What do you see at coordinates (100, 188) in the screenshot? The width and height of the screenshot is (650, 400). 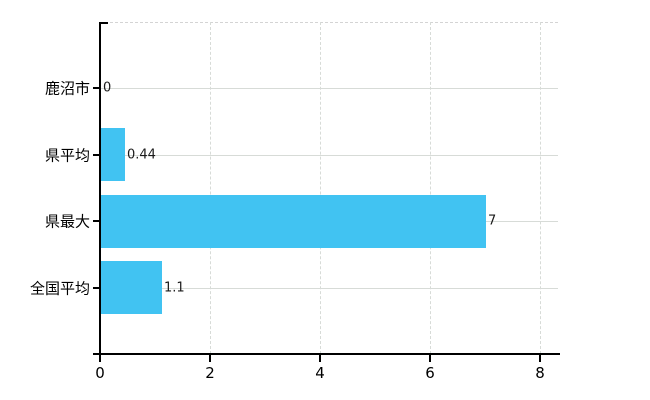 I see `y-axis-line` at bounding box center [100, 188].